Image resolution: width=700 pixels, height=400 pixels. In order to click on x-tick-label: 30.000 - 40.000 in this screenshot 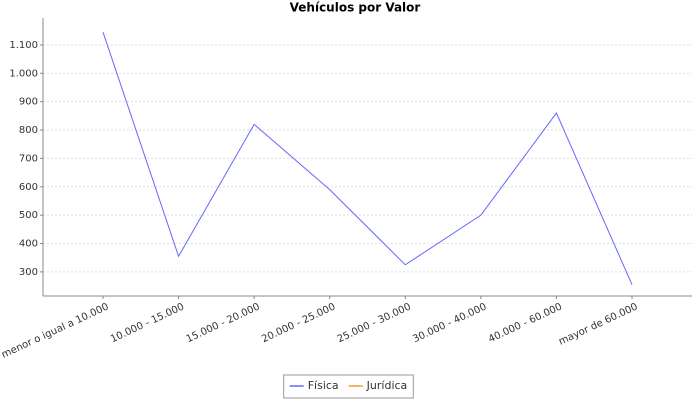, I will do `click(449, 323)`.